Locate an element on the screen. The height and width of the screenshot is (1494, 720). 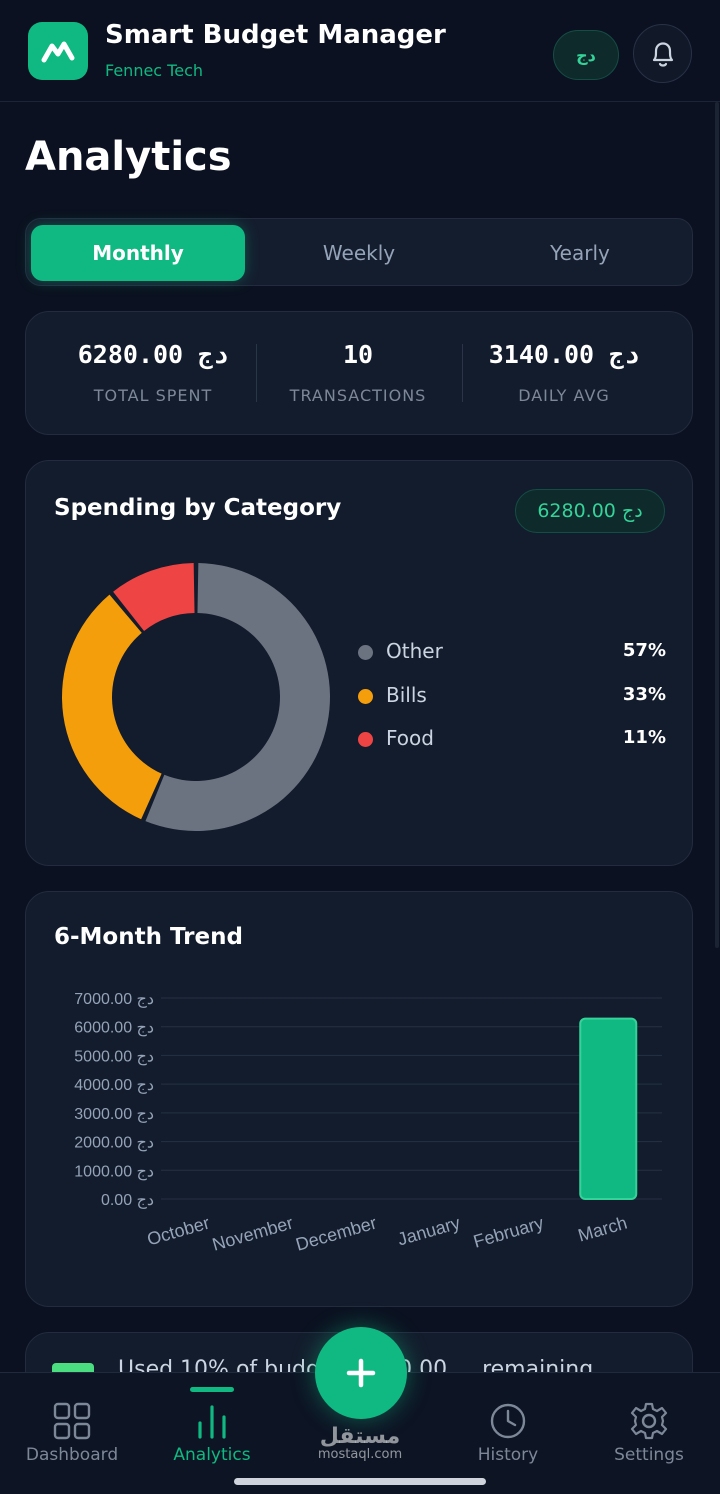
currency-button: دج is located at coordinates (586, 55).